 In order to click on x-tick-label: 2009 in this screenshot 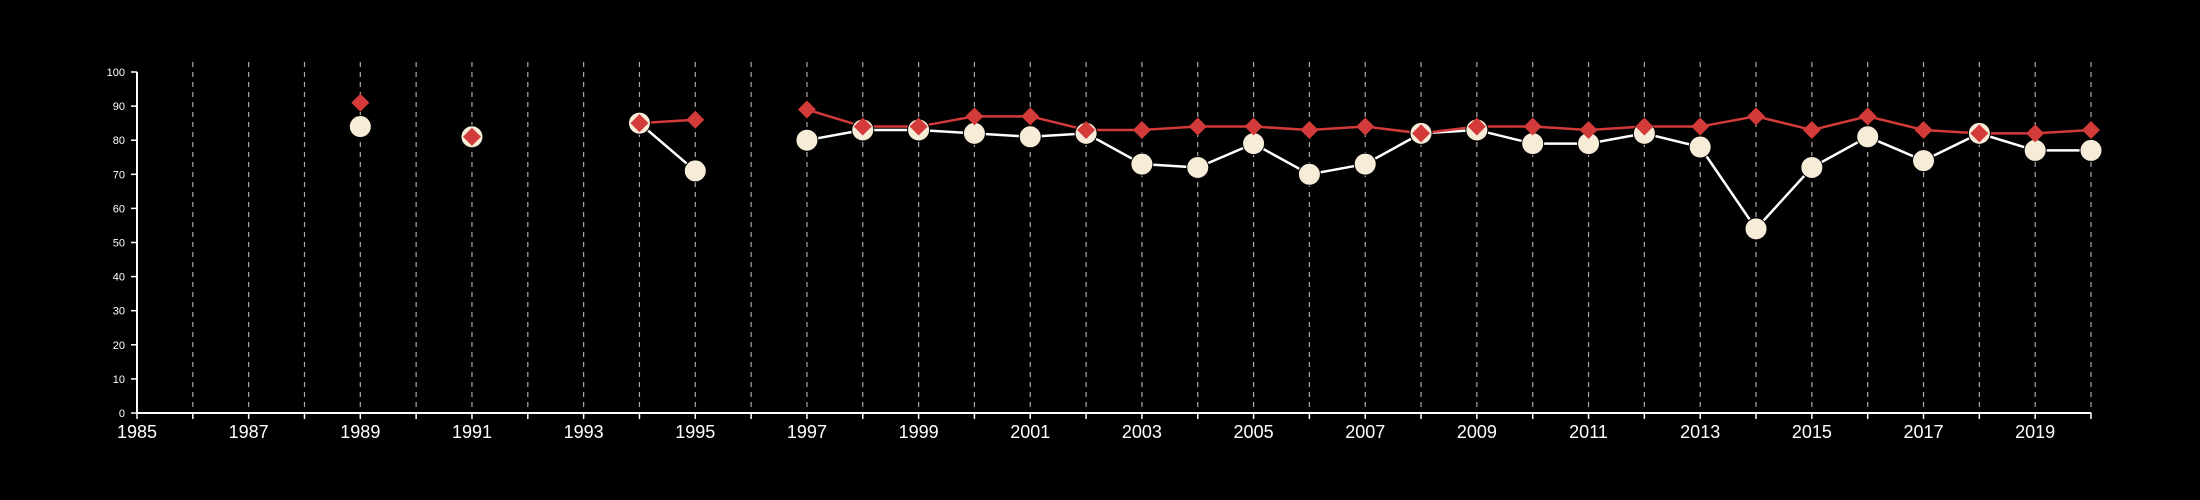, I will do `click(1477, 432)`.